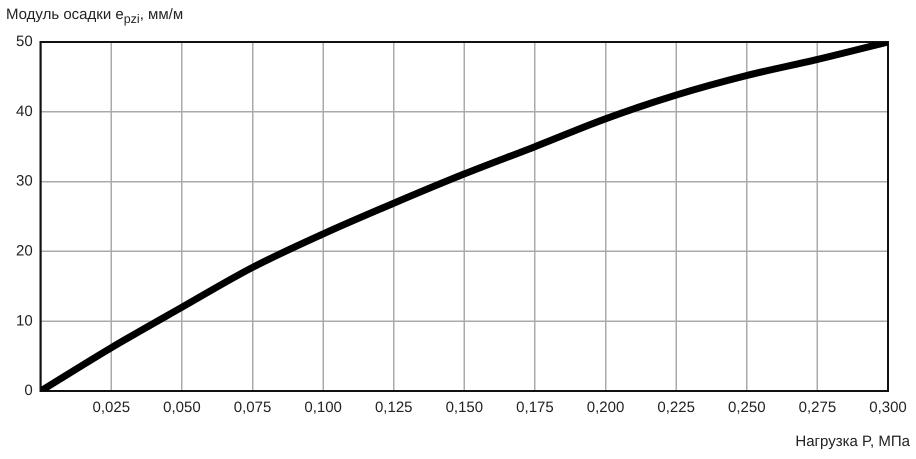 The width and height of the screenshot is (916, 459). What do you see at coordinates (182, 407) in the screenshot?
I see `x-tick-label: 0,050` at bounding box center [182, 407].